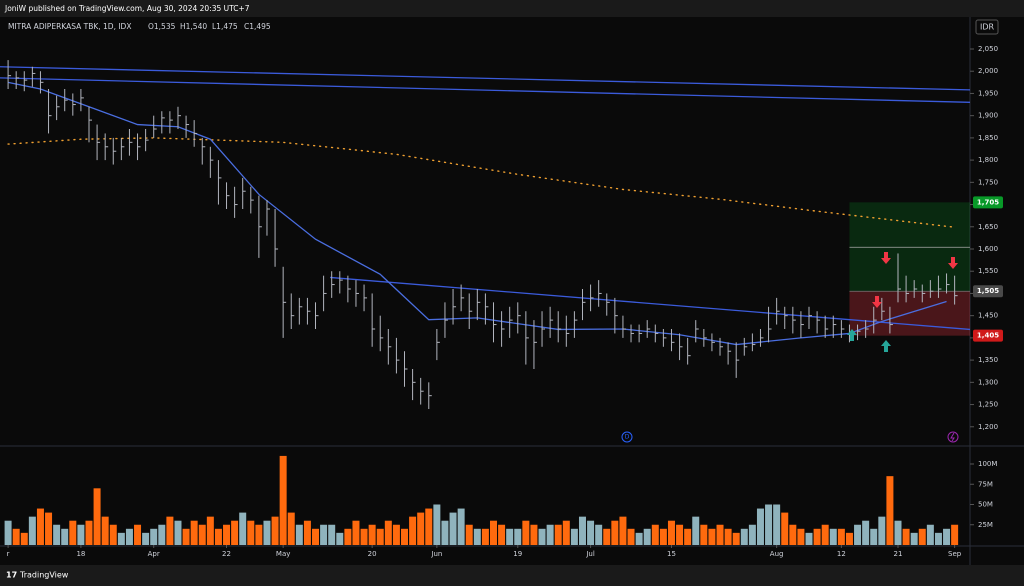  Describe the element at coordinates (841, 554) in the screenshot. I see `x-tick-label: 12` at that location.